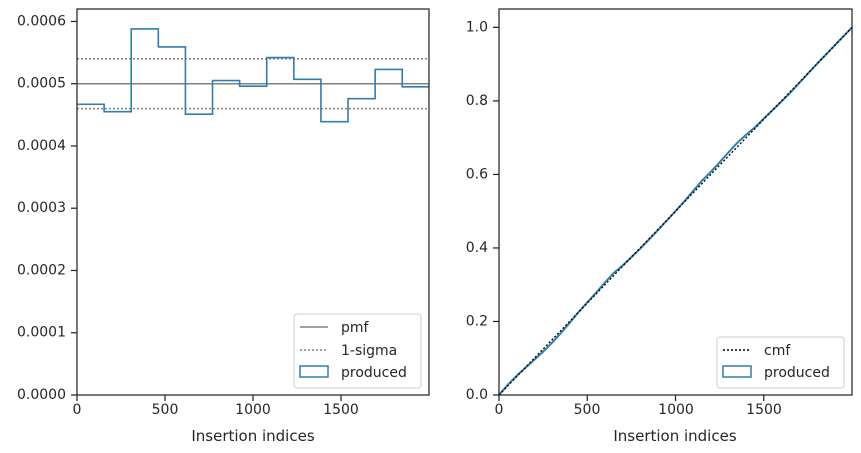  What do you see at coordinates (676, 410) in the screenshot?
I see `right-x-tick-label: 1000` at bounding box center [676, 410].